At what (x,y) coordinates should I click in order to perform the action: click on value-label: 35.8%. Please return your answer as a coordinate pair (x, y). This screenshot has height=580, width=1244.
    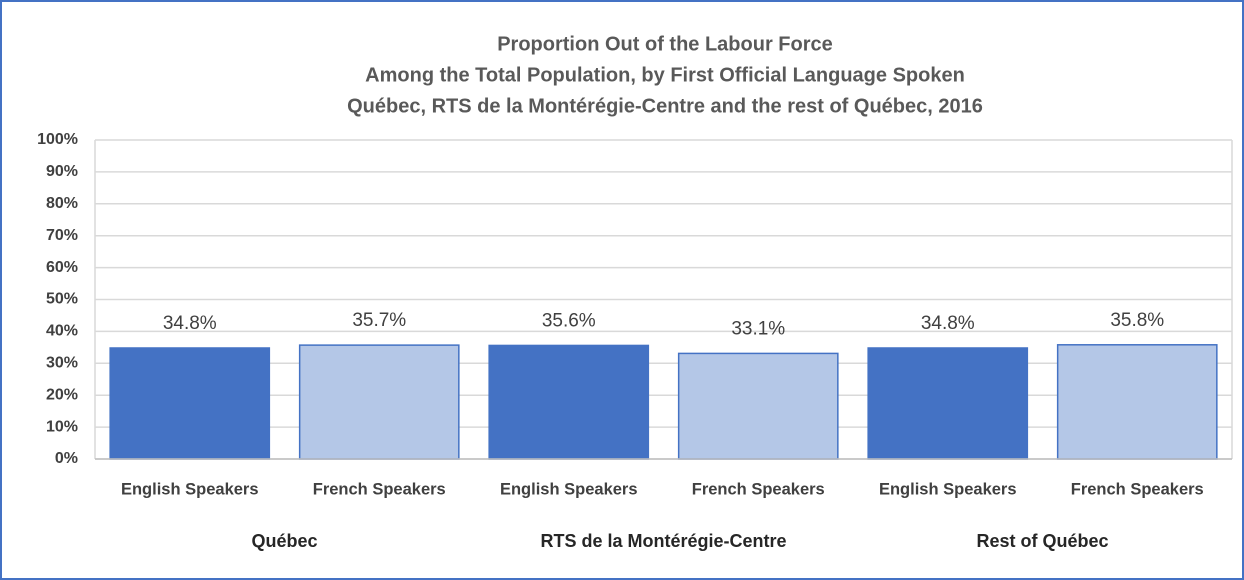
    Looking at the image, I should click on (1137, 320).